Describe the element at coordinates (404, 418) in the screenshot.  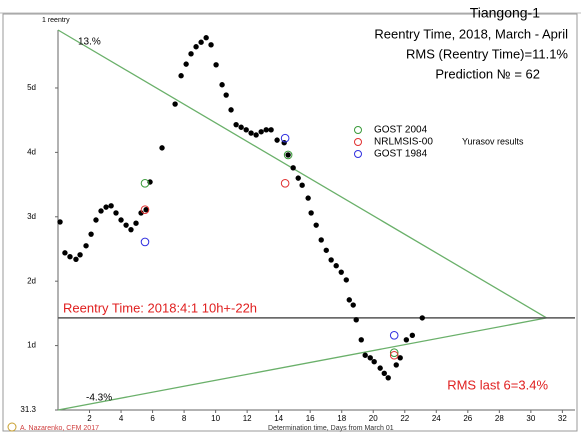
I see `x-tick-label: 22` at that location.